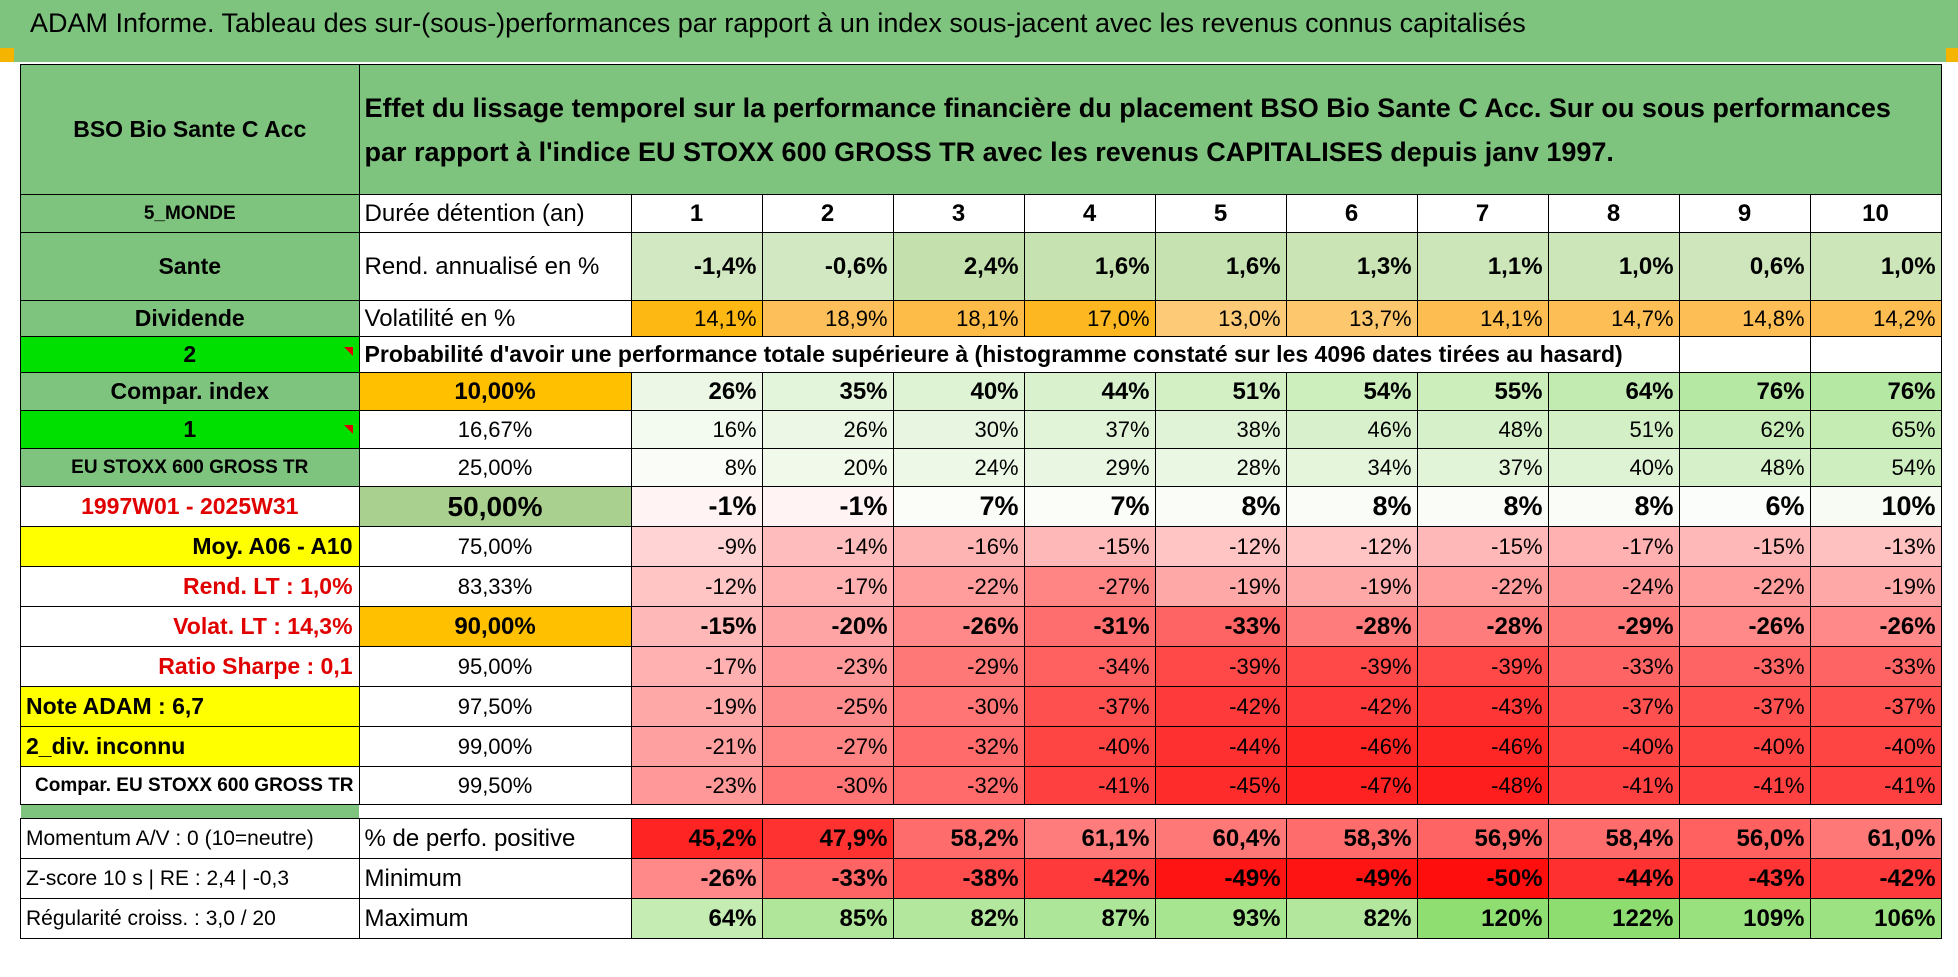 The image size is (1958, 977). I want to click on quantile-cell: 8%, so click(1351, 506).